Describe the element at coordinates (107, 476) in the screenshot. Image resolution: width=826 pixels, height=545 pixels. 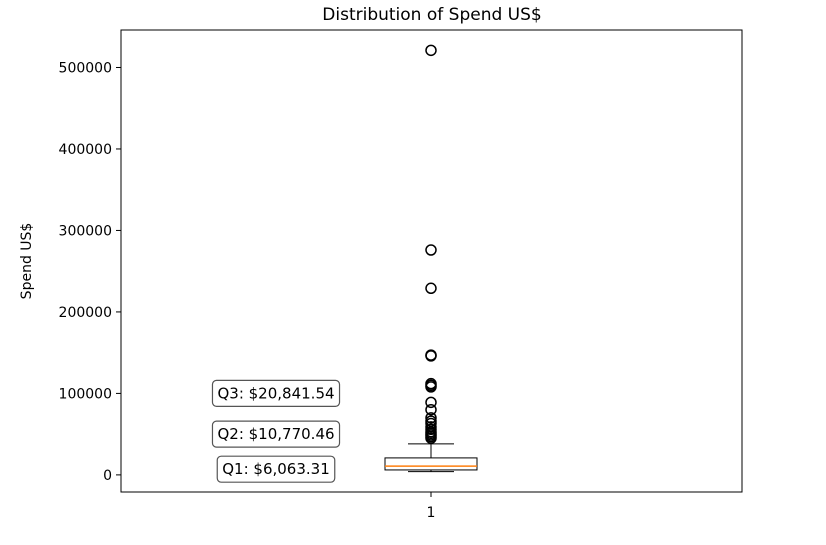
I see `y-tick-label: 0` at that location.